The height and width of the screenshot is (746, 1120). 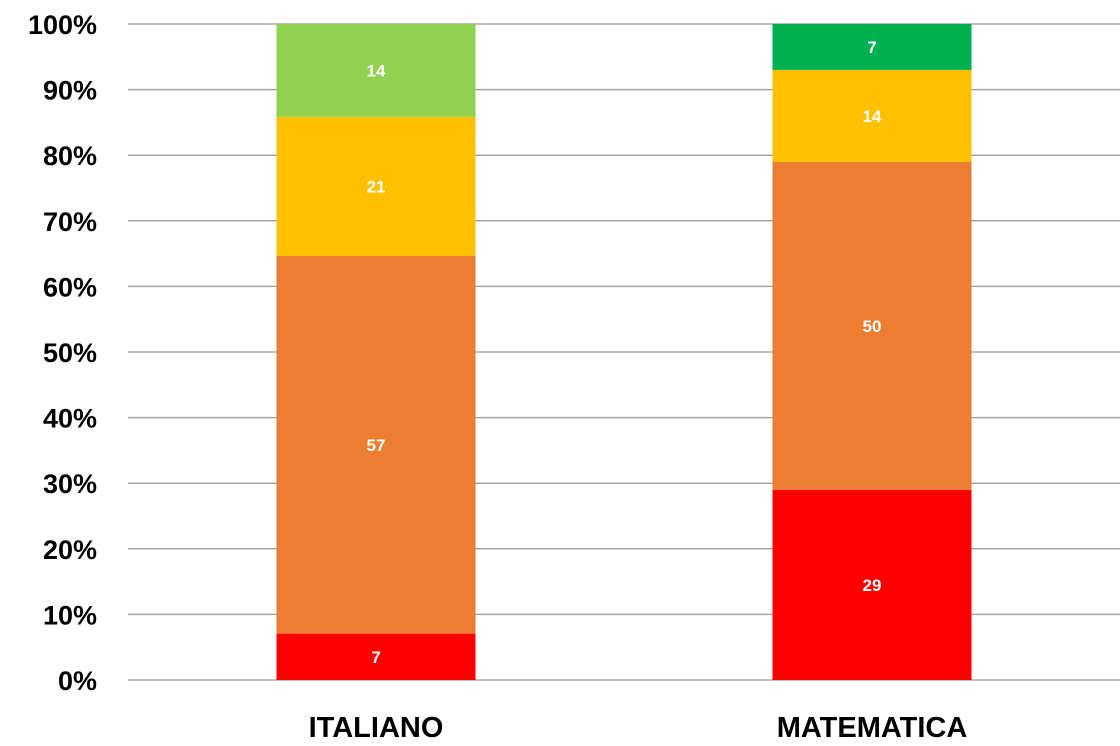 I want to click on y-axis-tick-labels: 0% 10% 20% 30% 40% 50% 60% 70% 80% 90% 100%, so click(x=62, y=353).